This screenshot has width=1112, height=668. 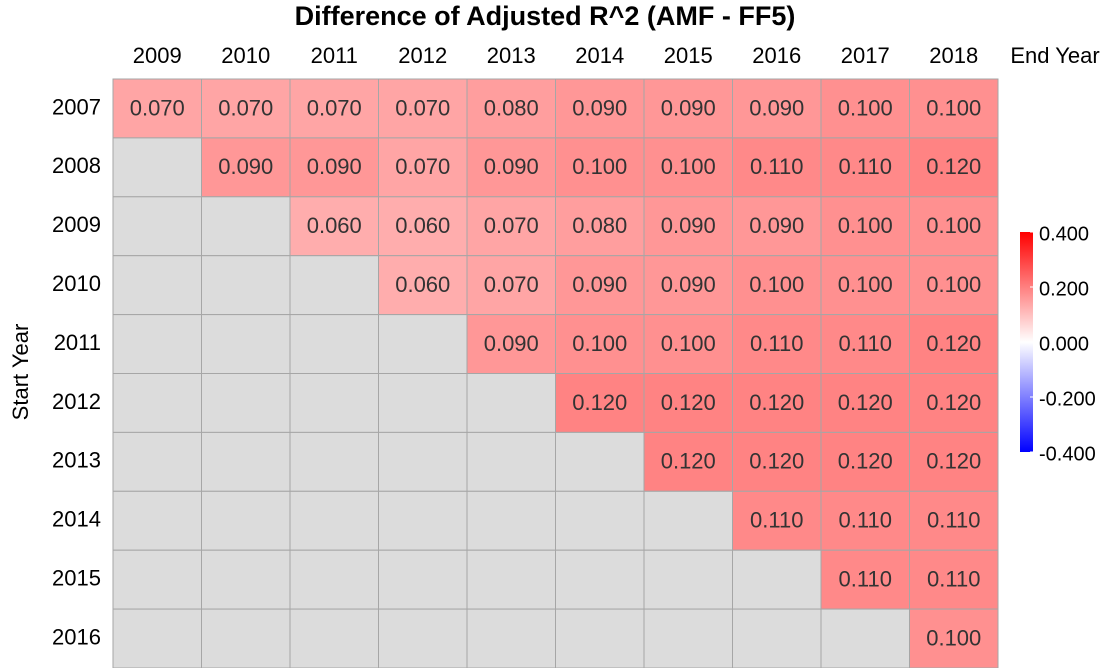 What do you see at coordinates (76, 577) in the screenshot?
I see `y-tick-label: 2015` at bounding box center [76, 577].